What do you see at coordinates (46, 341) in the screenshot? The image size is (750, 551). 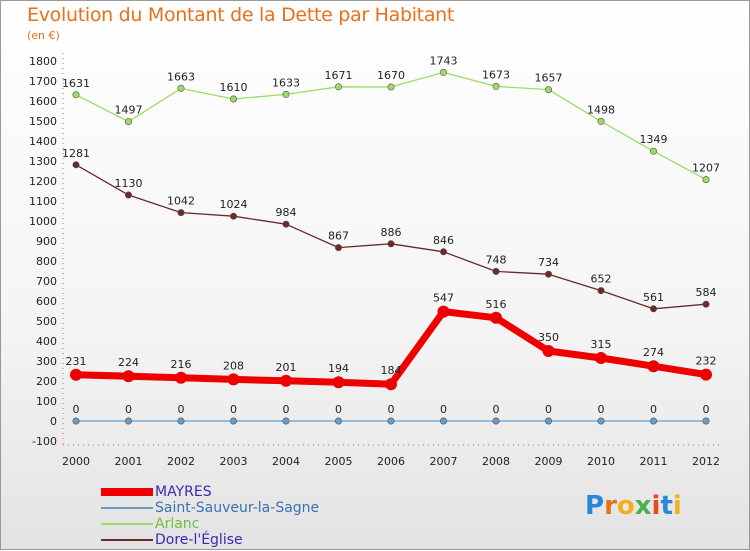 I see `y-tick-label: 400` at bounding box center [46, 341].